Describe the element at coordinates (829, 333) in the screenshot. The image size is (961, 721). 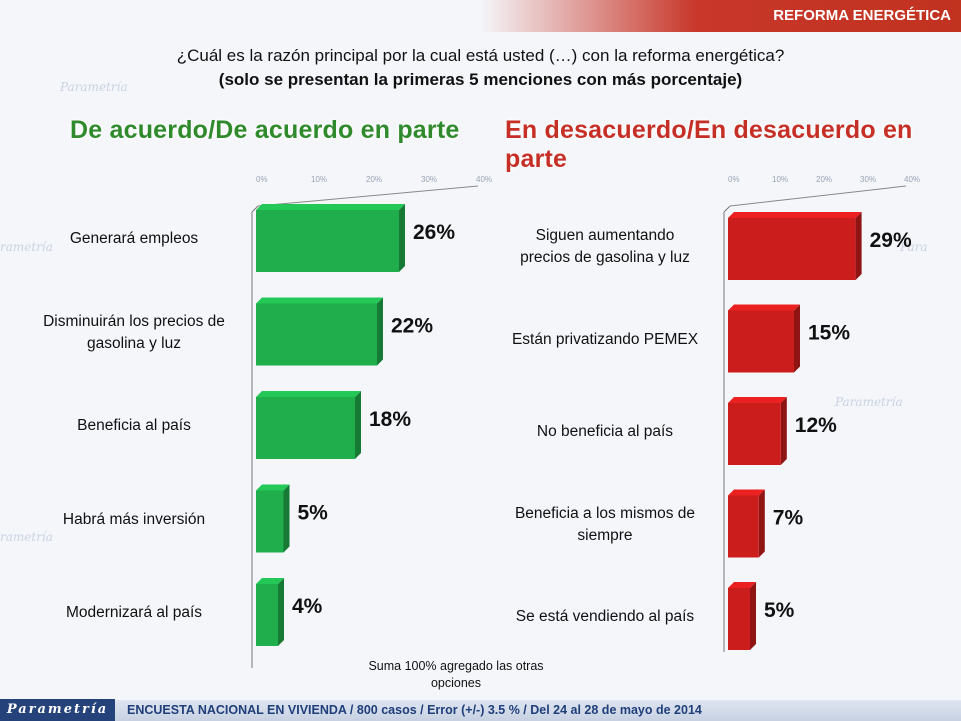
I see `value-label: 15%` at that location.